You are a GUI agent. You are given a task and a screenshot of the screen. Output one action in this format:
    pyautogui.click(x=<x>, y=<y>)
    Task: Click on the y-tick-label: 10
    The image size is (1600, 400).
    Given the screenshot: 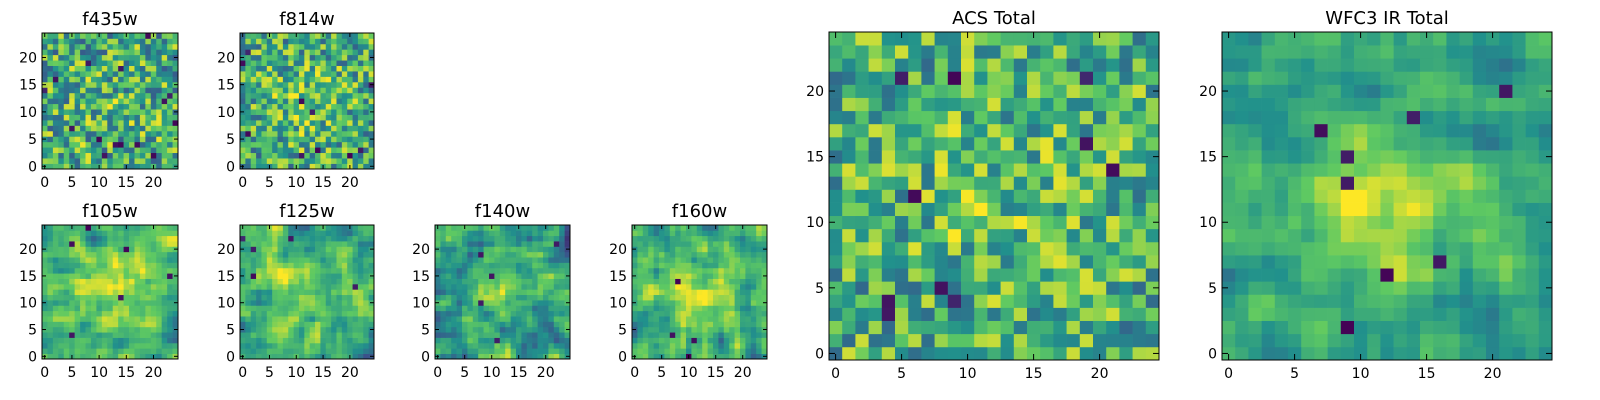 What is the action you would take?
    pyautogui.click(x=28, y=304)
    